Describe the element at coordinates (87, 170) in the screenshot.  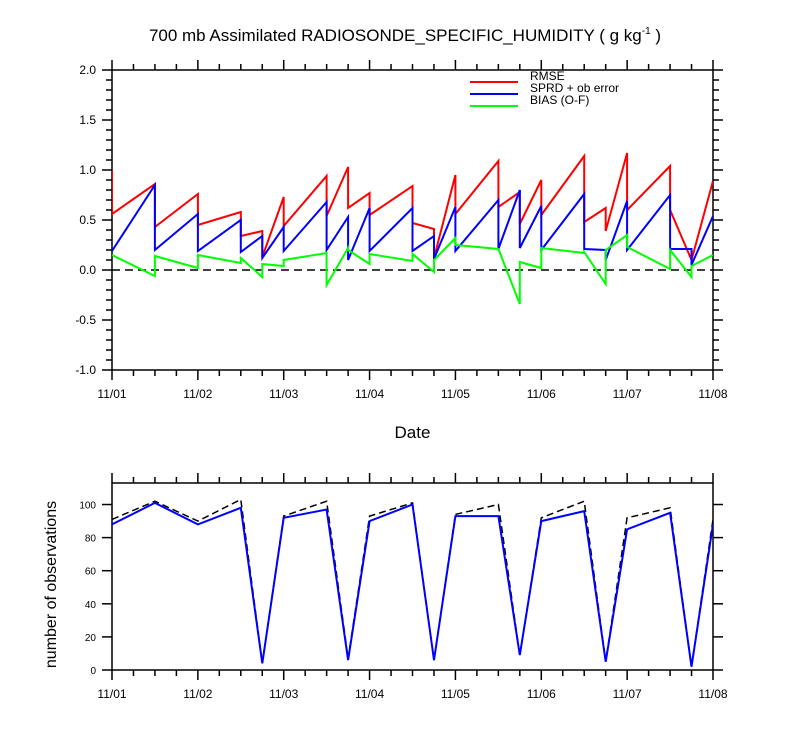
I see `y-tick-label: 1.0` at that location.